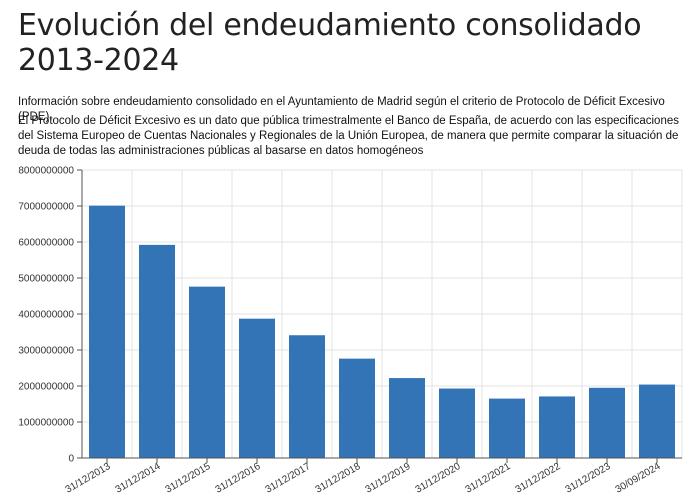 The image size is (690, 496). I want to click on x-tick-label: 31/12/2014, so click(138, 478).